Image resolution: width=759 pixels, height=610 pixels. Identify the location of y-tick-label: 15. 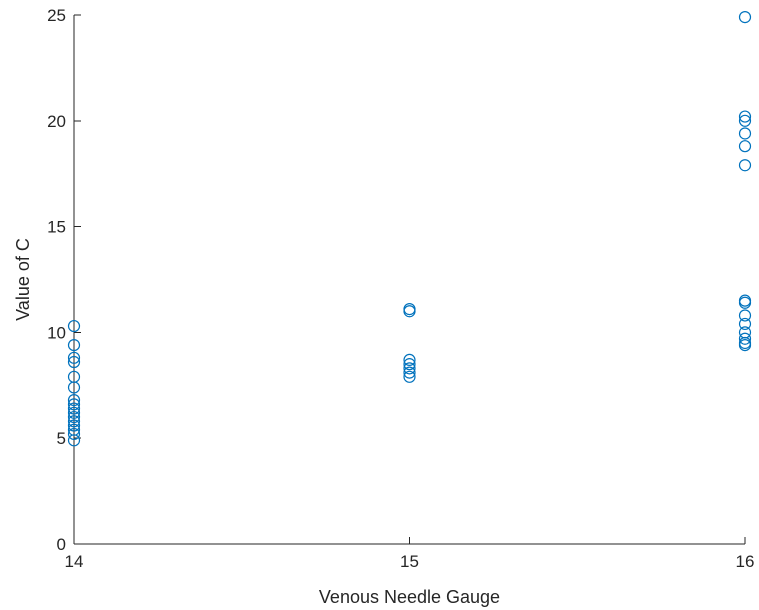
(56, 227).